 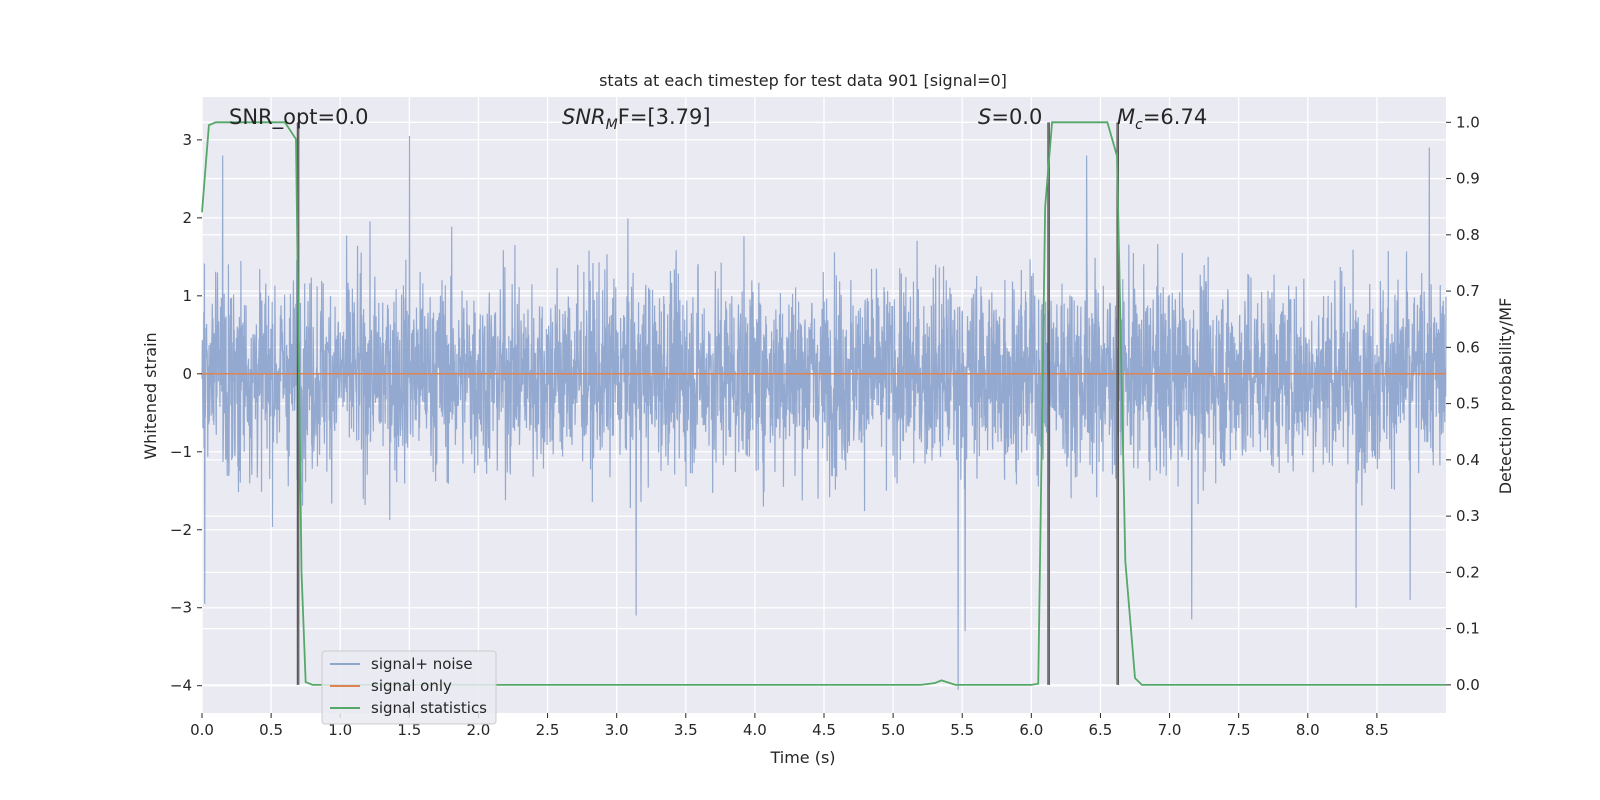 What do you see at coordinates (422, 664) in the screenshot?
I see `legend-label-noise: signal+ noise` at bounding box center [422, 664].